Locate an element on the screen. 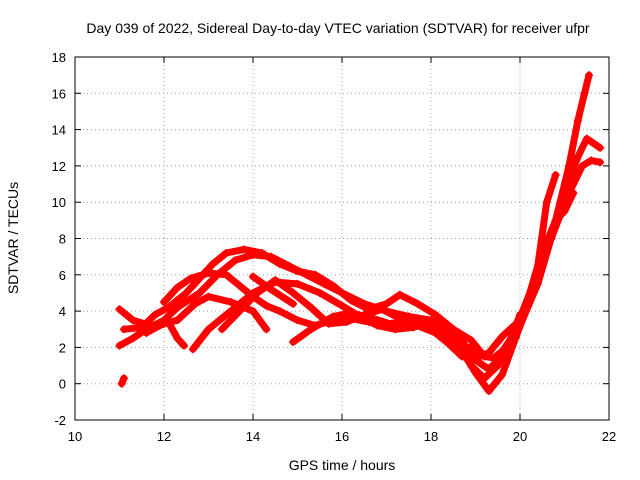  x-tick-label: 14 is located at coordinates (253, 436).